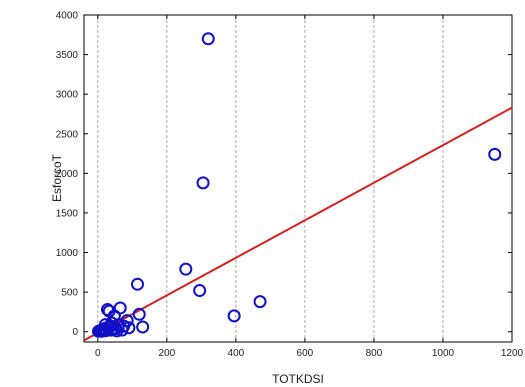 This screenshot has height=387, width=525. What do you see at coordinates (69, 293) in the screenshot?
I see `y-tick-label: 500` at bounding box center [69, 293].